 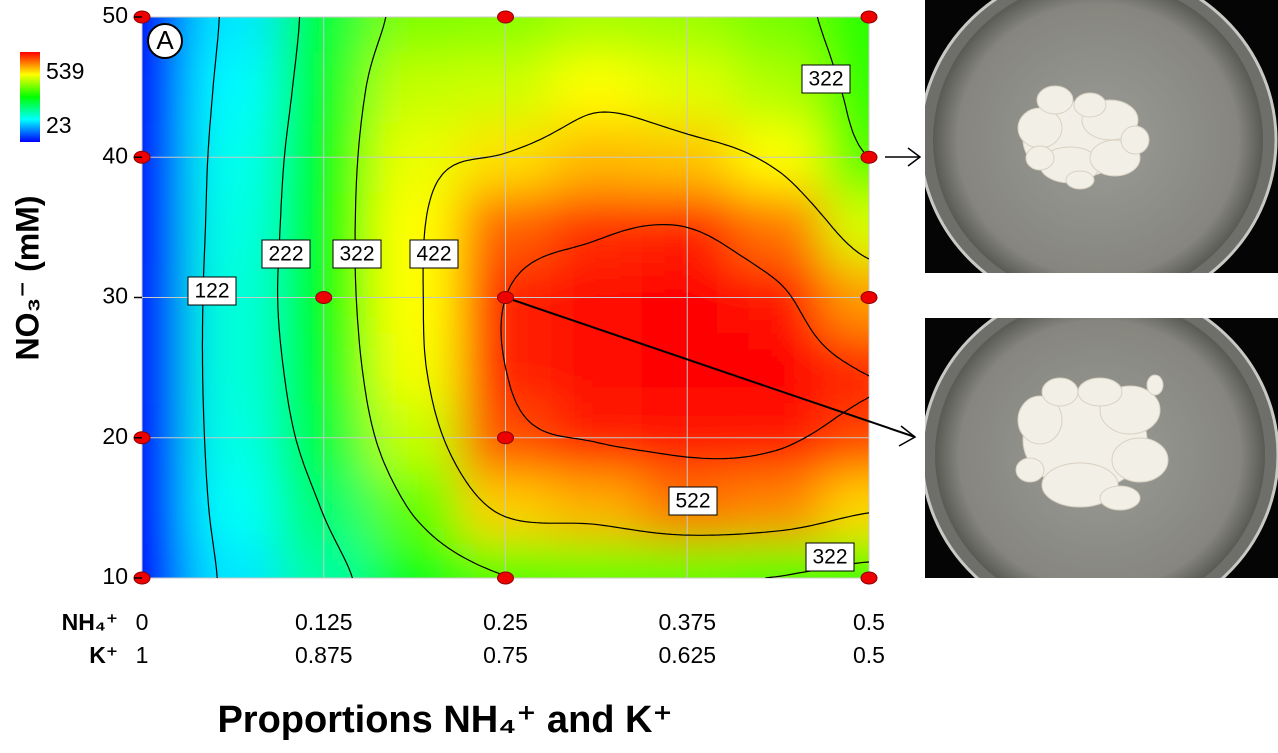 I want to click on x-tick-label: 0, so click(x=142, y=622).